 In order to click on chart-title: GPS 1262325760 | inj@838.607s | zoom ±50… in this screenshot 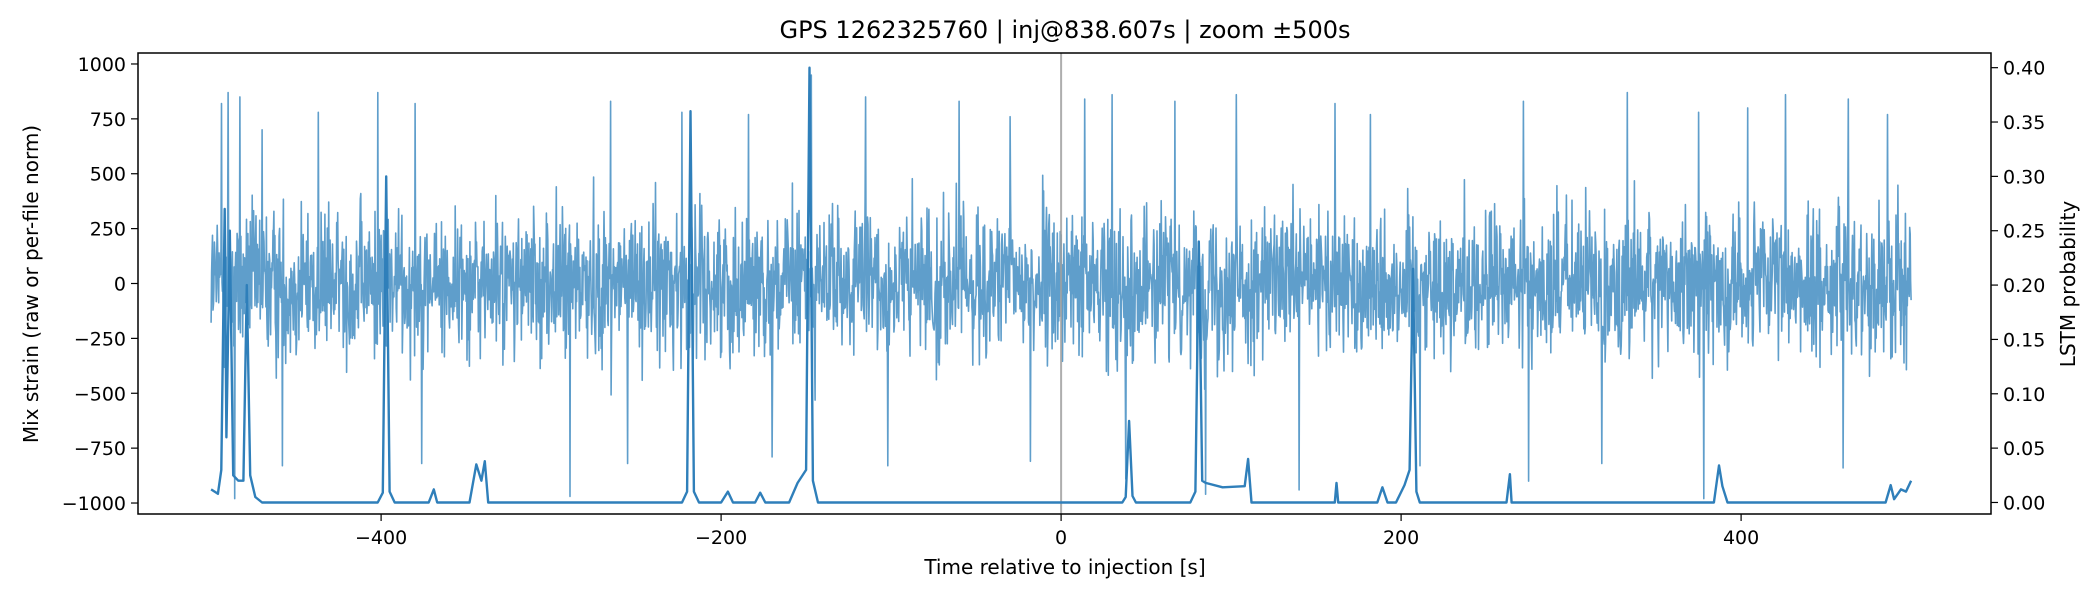, I will do `click(1064, 30)`.